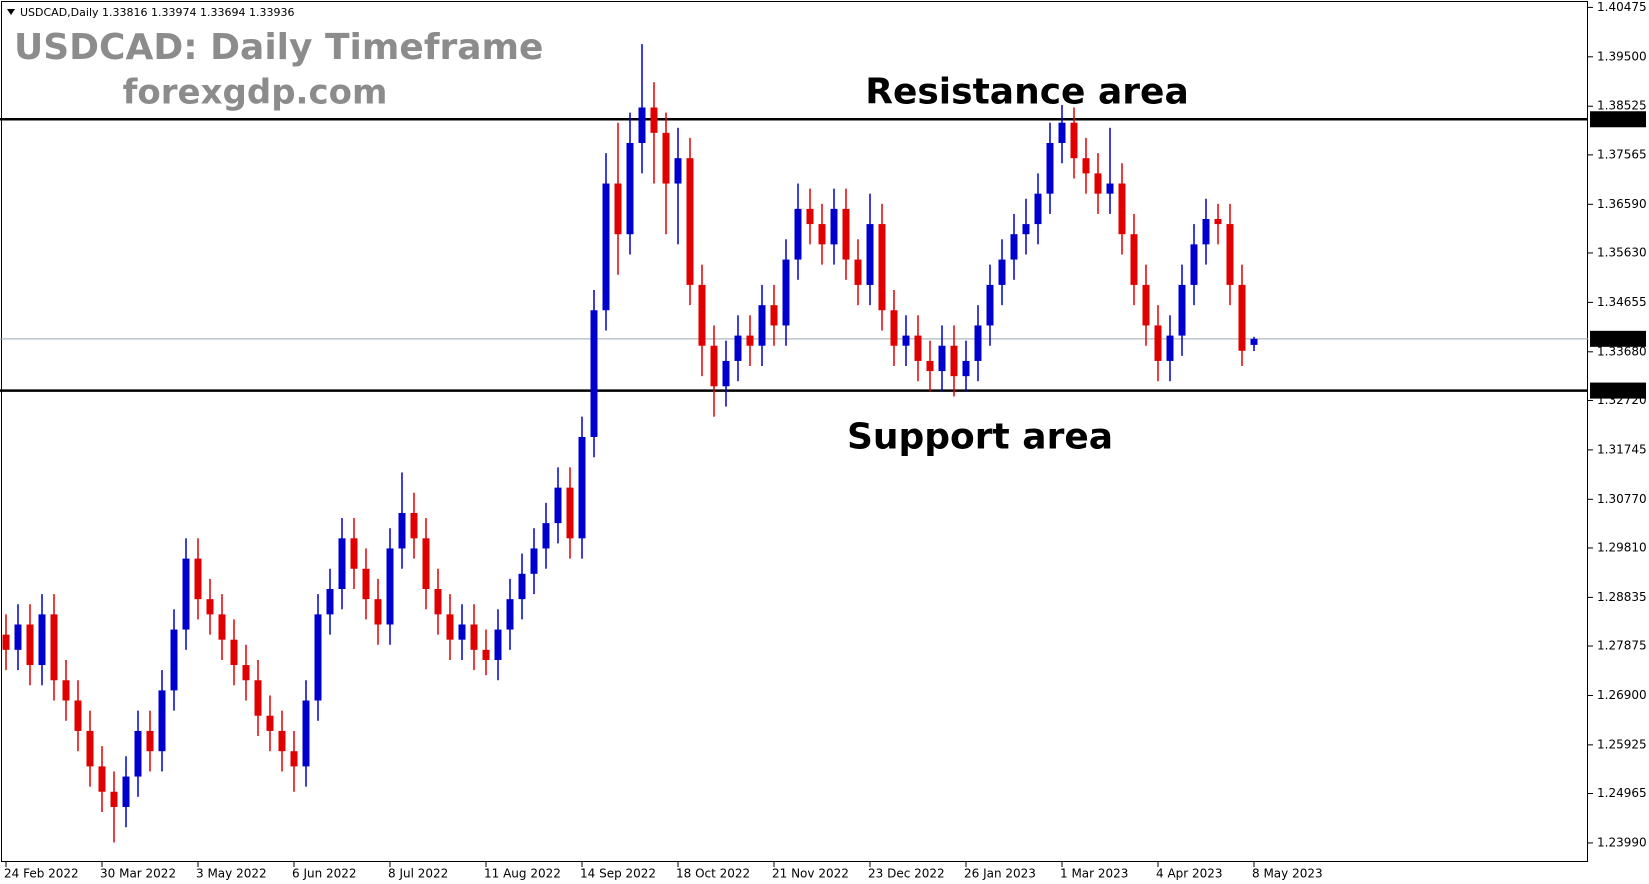  Describe the element at coordinates (1622, 154) in the screenshot. I see `y-tick-label: 1.37565` at that location.